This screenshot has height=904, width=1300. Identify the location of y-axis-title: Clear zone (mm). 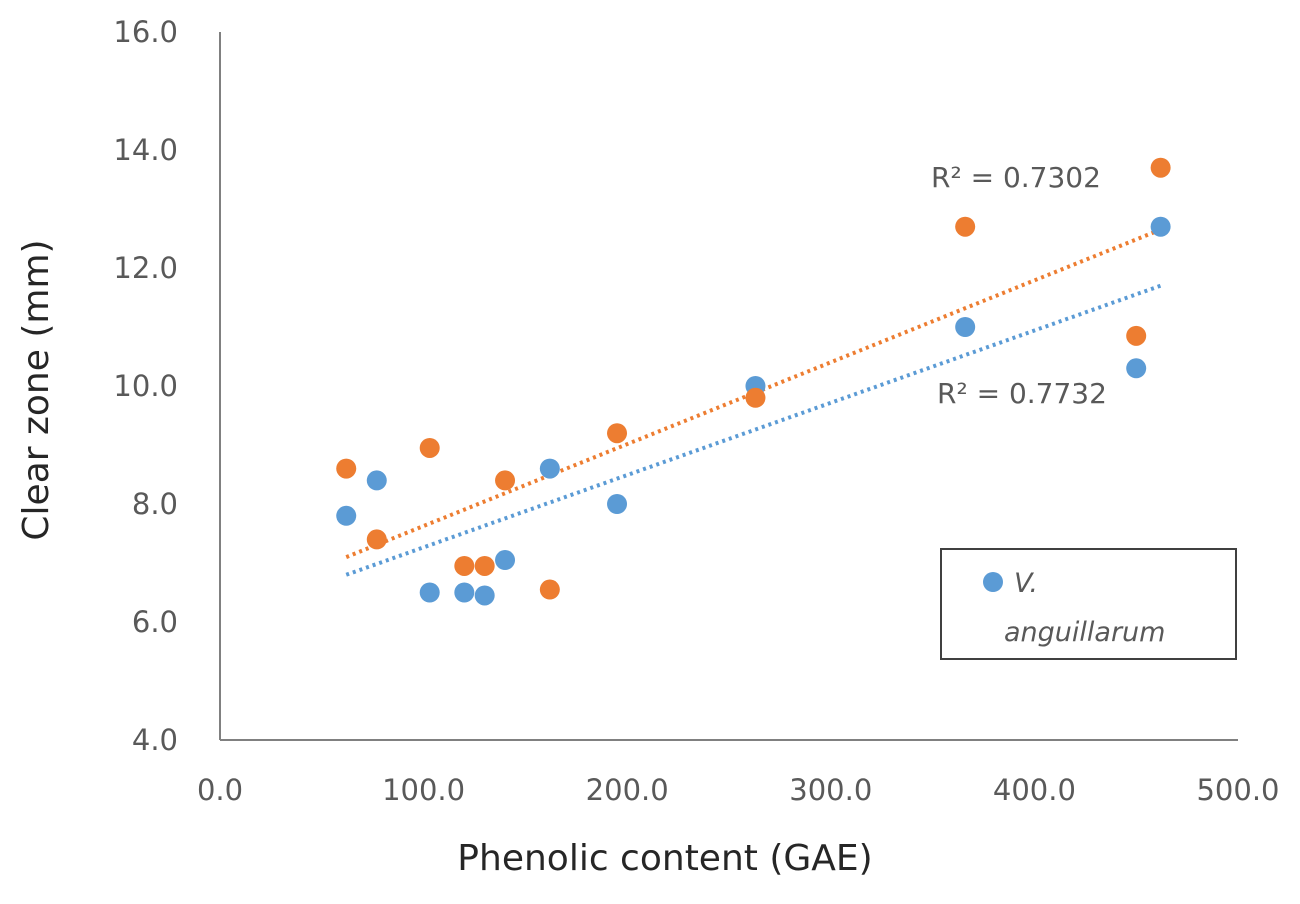
(36, 389).